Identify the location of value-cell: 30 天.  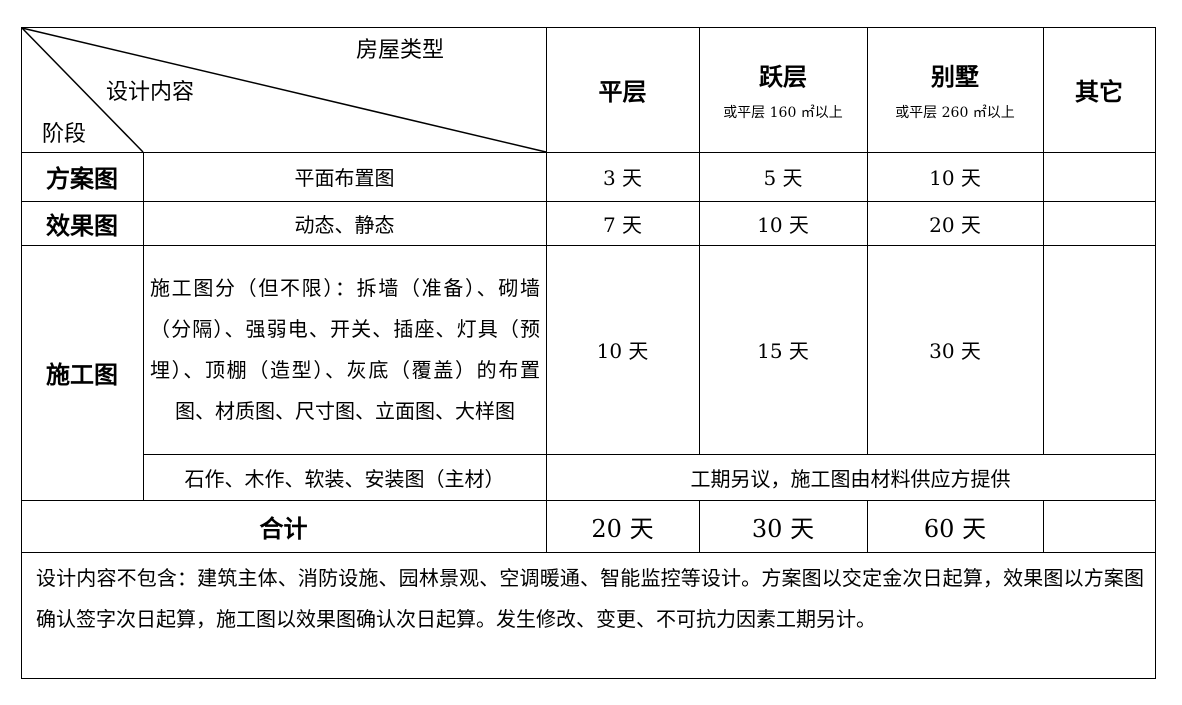
(955, 351).